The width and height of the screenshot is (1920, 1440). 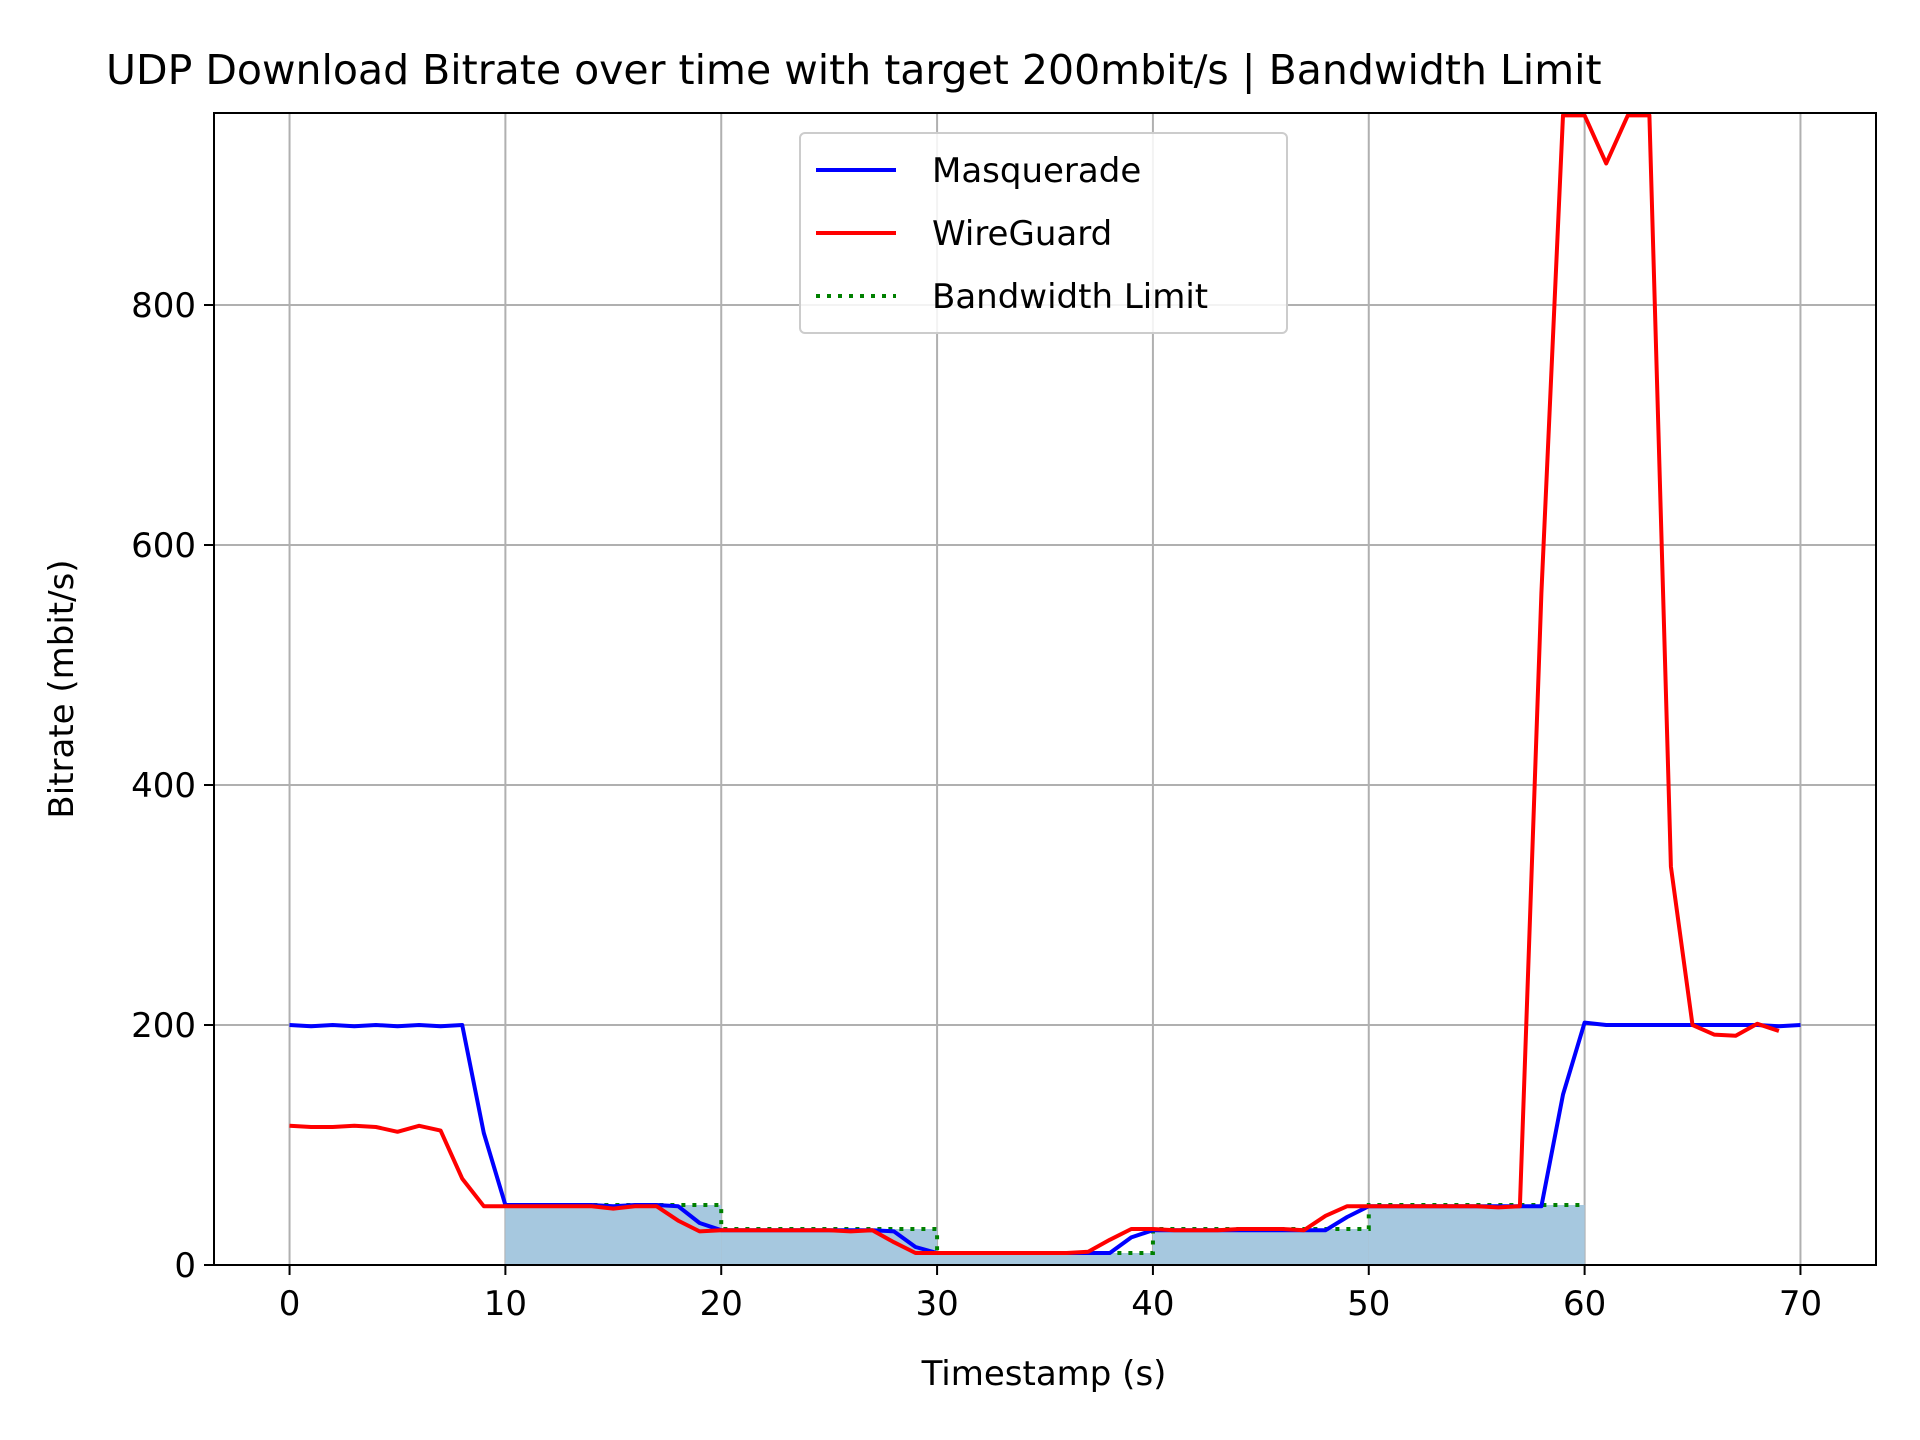 I want to click on x-tick-label: 0, so click(x=290, y=1304).